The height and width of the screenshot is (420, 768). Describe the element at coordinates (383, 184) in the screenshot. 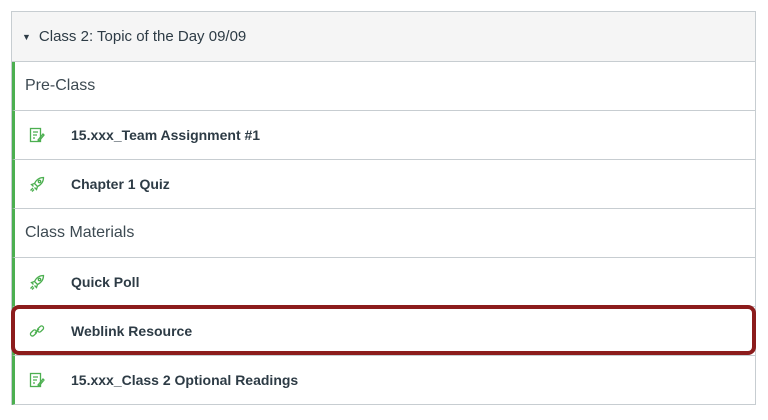

I see `module-item-chapter-1-quiz: Chapter 1 Quiz` at that location.